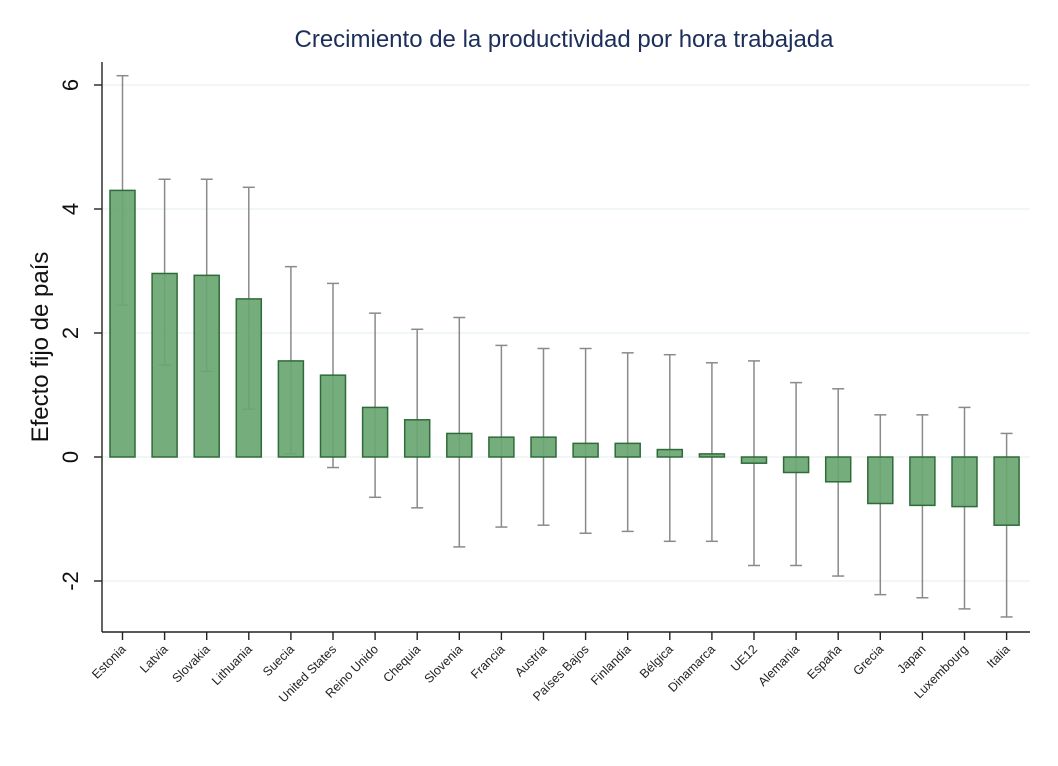 The image size is (1058, 766). I want to click on bar-grecia, so click(880, 480).